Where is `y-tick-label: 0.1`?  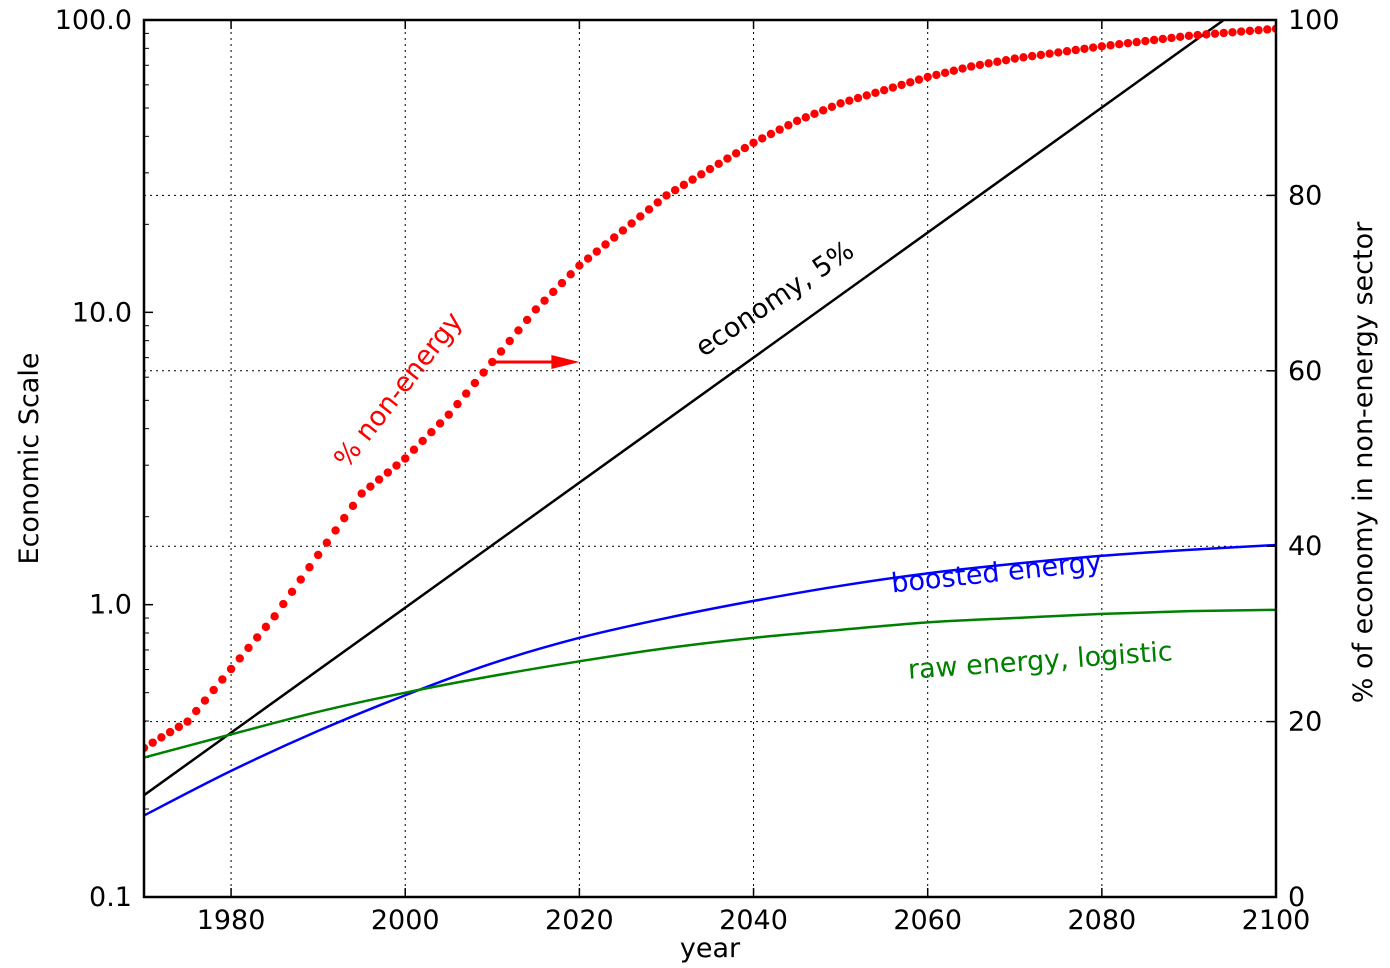
y-tick-label: 0.1 is located at coordinates (110, 897).